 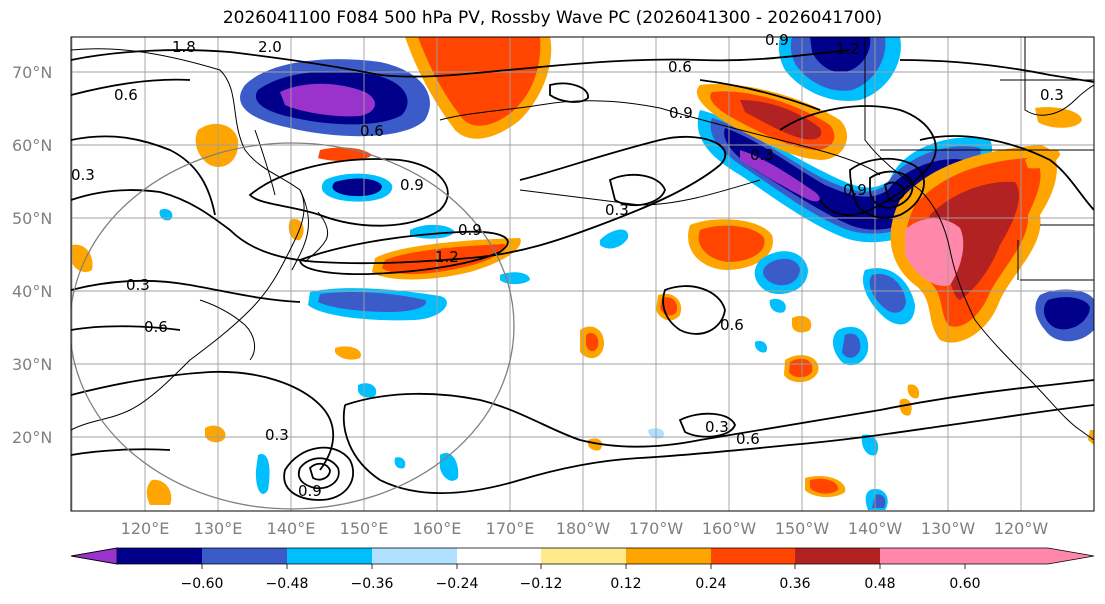 I want to click on lon-label: 170°E, so click(x=510, y=528).